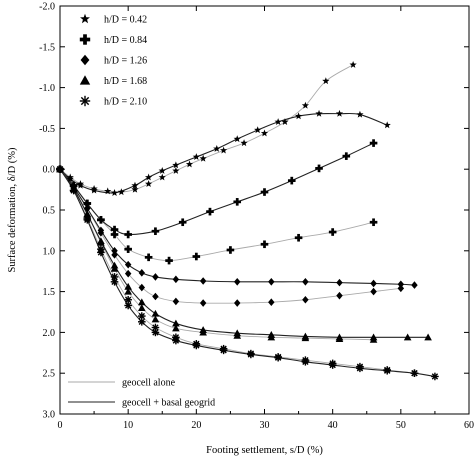 This screenshot has width=474, height=459. Describe the element at coordinates (85, 18) in the screenshot. I see `legend-marker-star` at that location.